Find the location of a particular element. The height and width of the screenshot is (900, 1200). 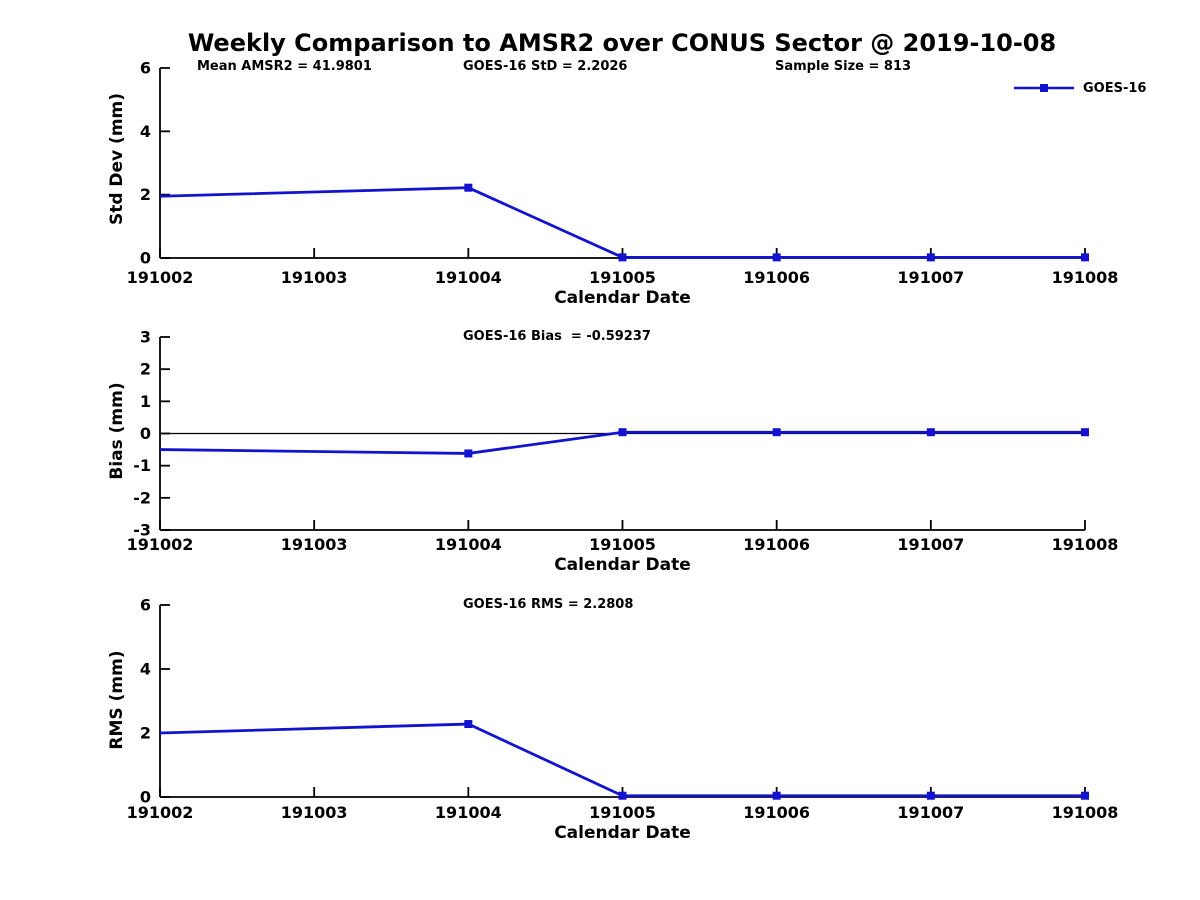

legend: GOES-16 is located at coordinates (1079, 88).